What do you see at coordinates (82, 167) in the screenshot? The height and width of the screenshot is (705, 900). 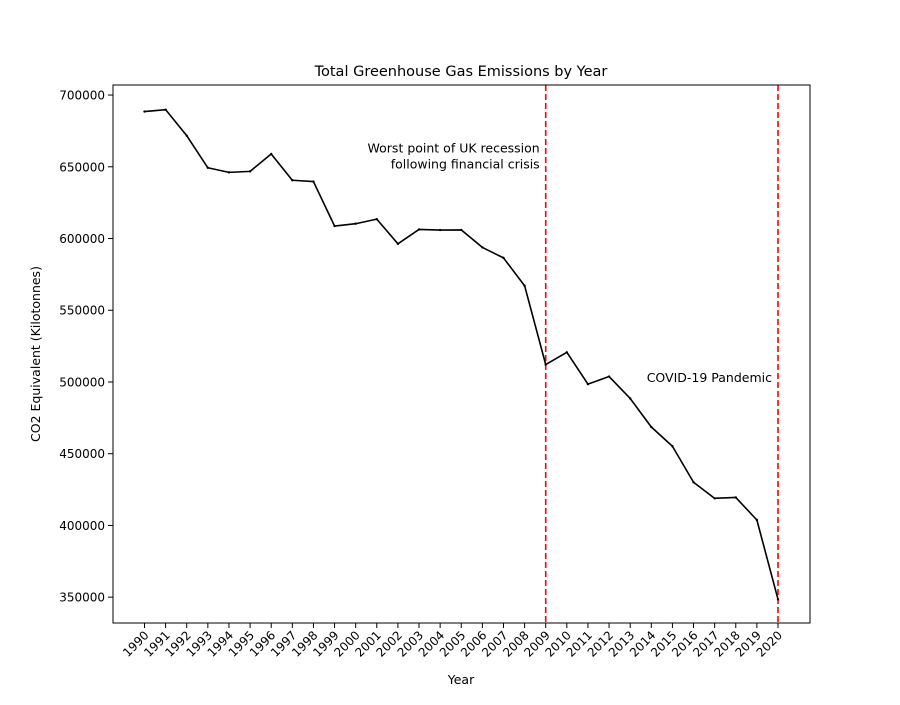 I see `y-tick-label: 650000` at bounding box center [82, 167].